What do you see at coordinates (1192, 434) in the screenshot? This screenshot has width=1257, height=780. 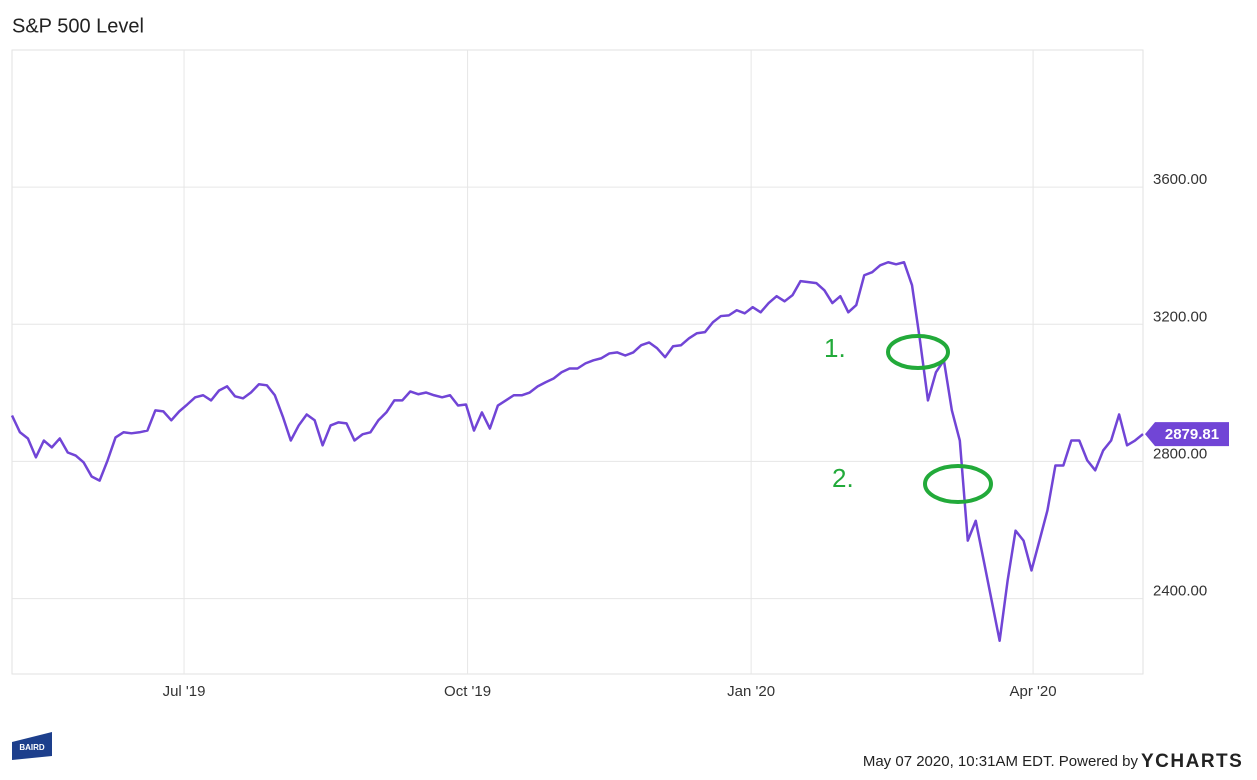 I see `last-value-label: 2879.81` at bounding box center [1192, 434].